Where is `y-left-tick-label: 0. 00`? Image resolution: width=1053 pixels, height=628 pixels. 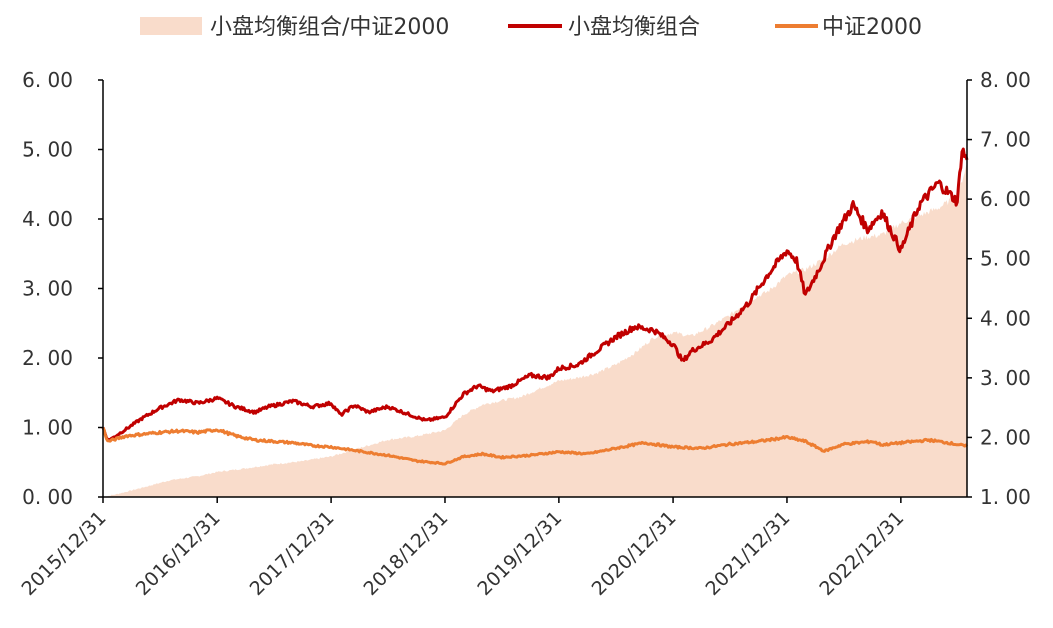 y-left-tick-label: 0. 00 is located at coordinates (47, 497).